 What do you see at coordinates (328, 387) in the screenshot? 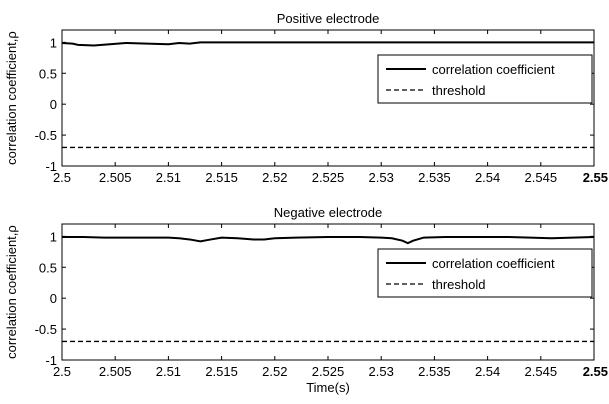
I see `x-axis-label: Time(s)` at bounding box center [328, 387].